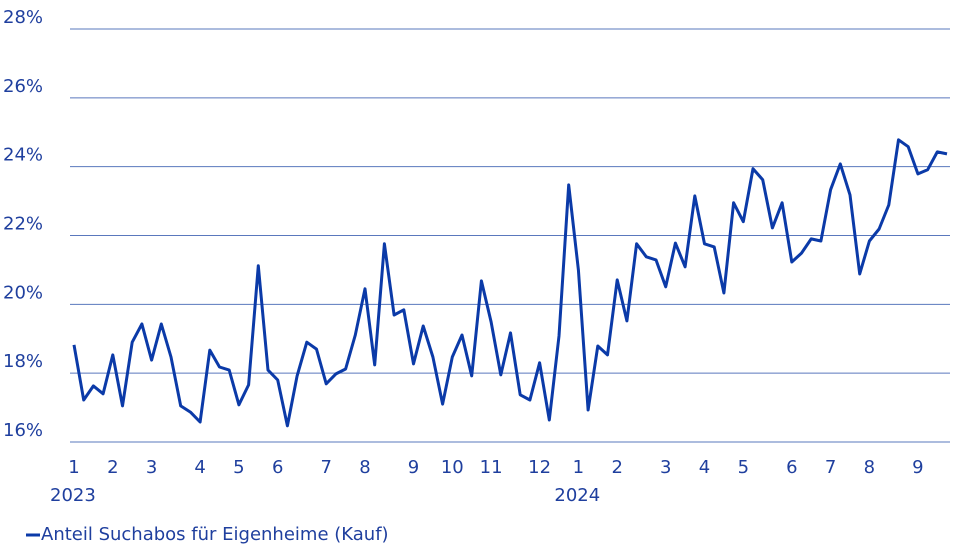 The height and width of the screenshot is (555, 960). Describe the element at coordinates (23, 86) in the screenshot. I see `y-tick-label: 26%` at that location.